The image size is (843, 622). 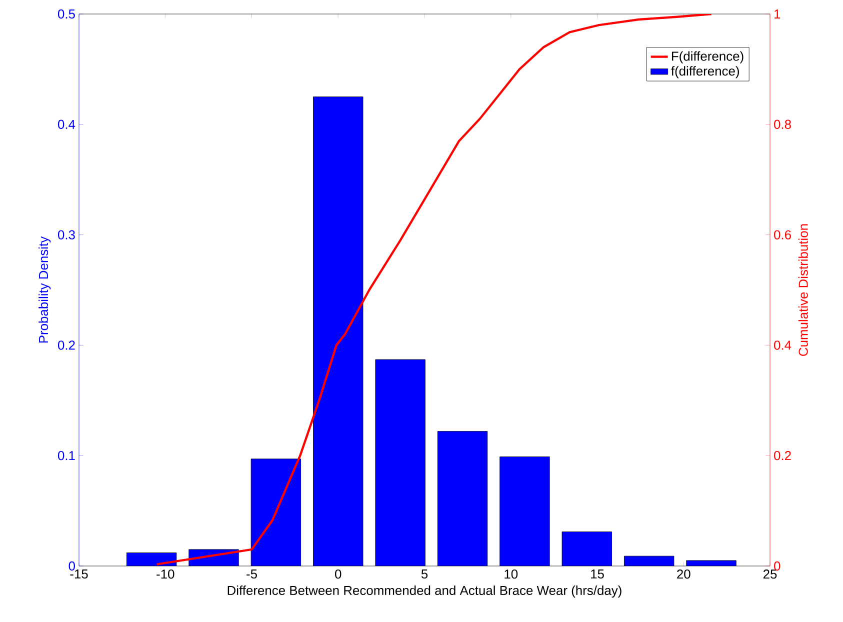 What do you see at coordinates (338, 574) in the screenshot?
I see `x-tick-label: 0` at bounding box center [338, 574].